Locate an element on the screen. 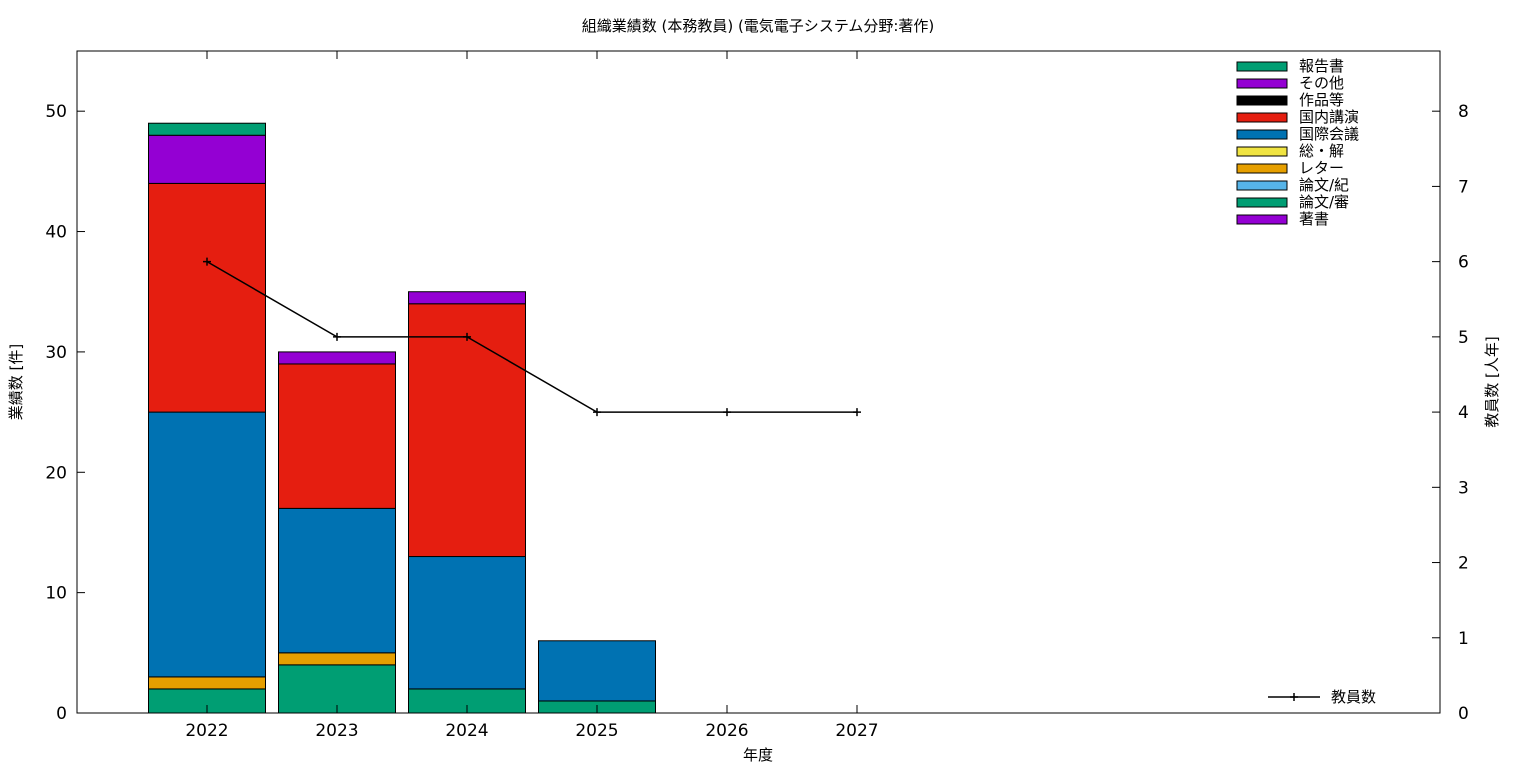 The width and height of the screenshot is (1536, 768). x-tick-label: 2027 is located at coordinates (856, 731).